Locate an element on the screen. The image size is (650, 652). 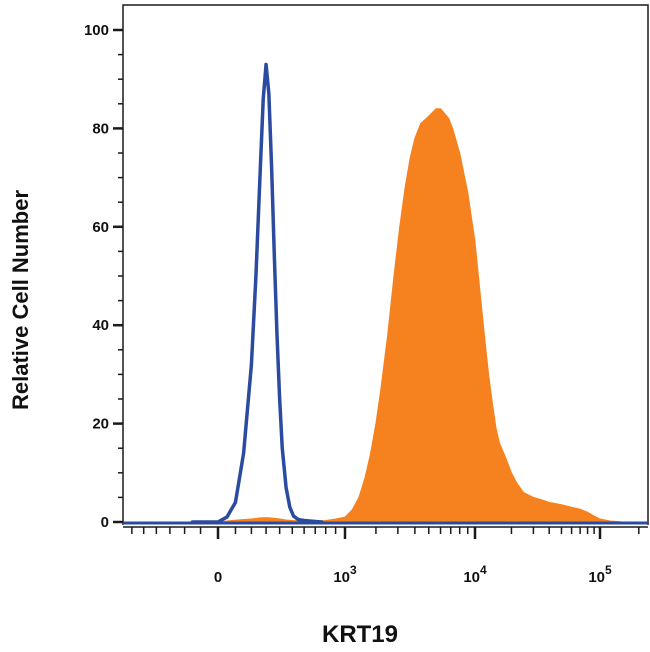
x-tick-exponent: 4 is located at coordinates (483, 570).